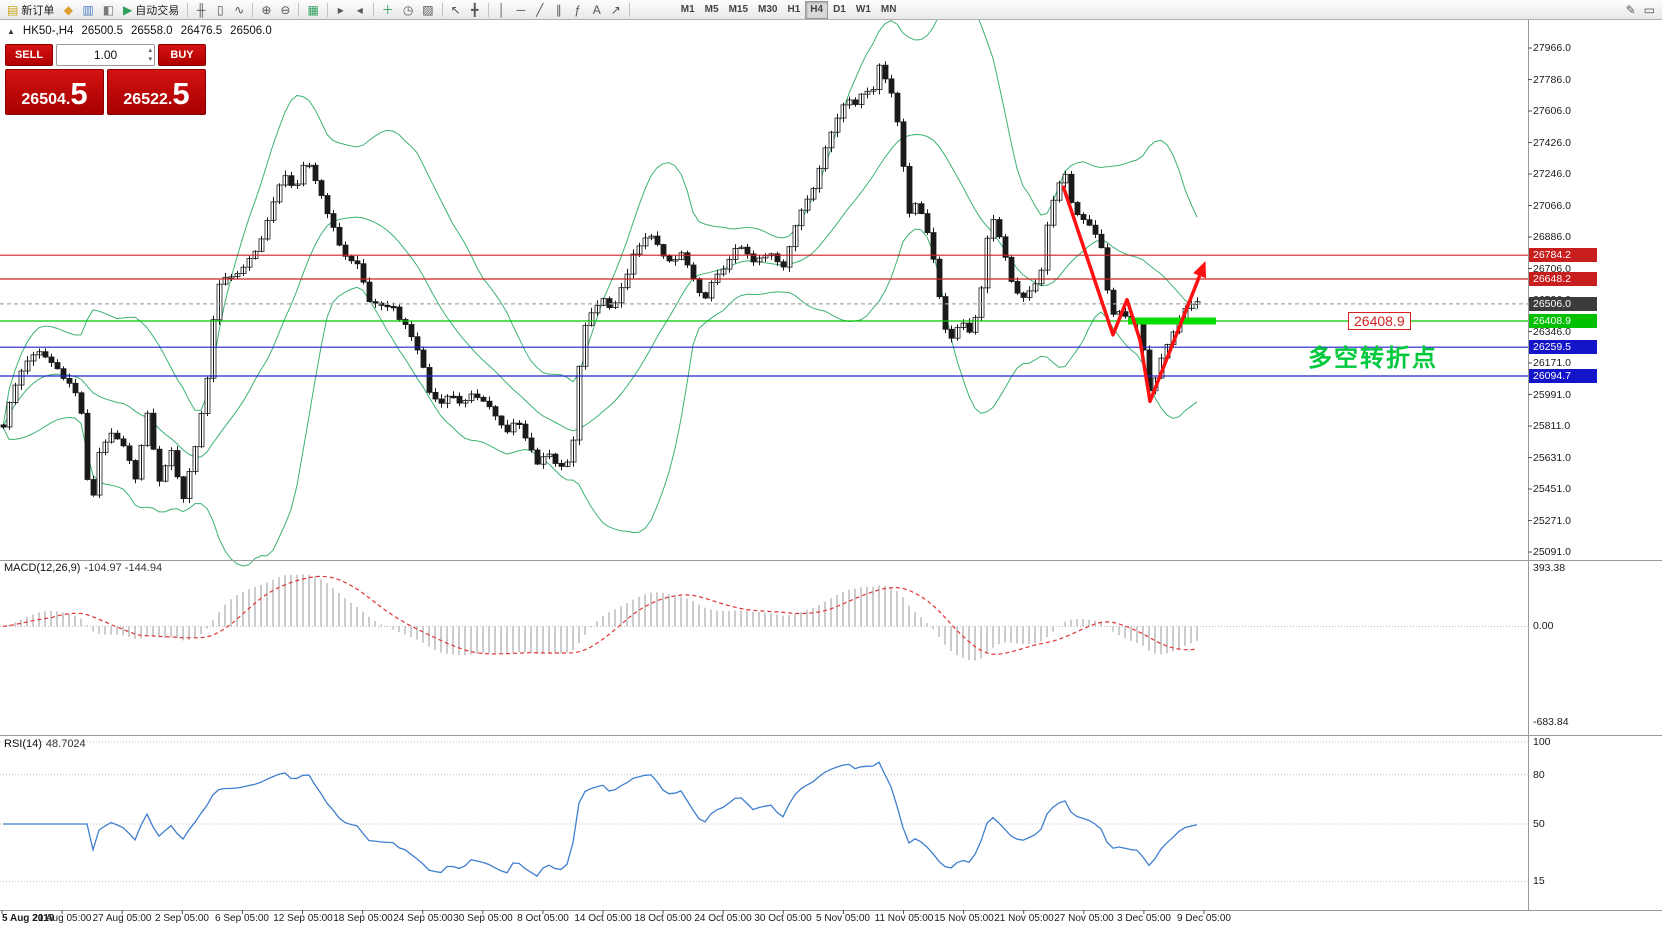 The width and height of the screenshot is (1662, 944). I want to click on volume-input: 1.00 ▴ ▾, so click(105, 55).